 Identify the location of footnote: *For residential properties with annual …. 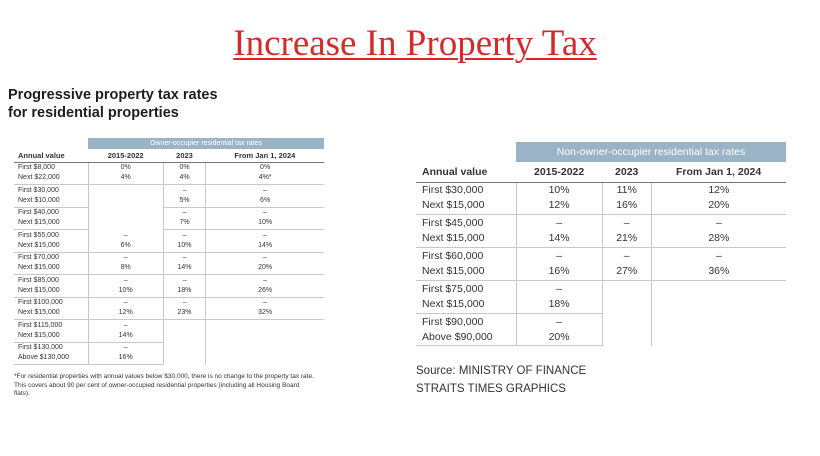
(164, 385).